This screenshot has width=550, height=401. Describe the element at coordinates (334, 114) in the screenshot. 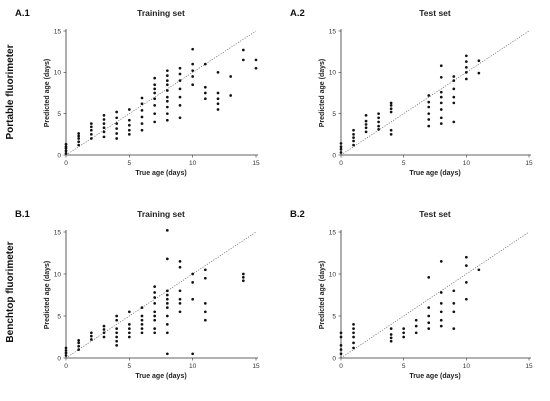

I see `y-tick-label: 5` at that location.